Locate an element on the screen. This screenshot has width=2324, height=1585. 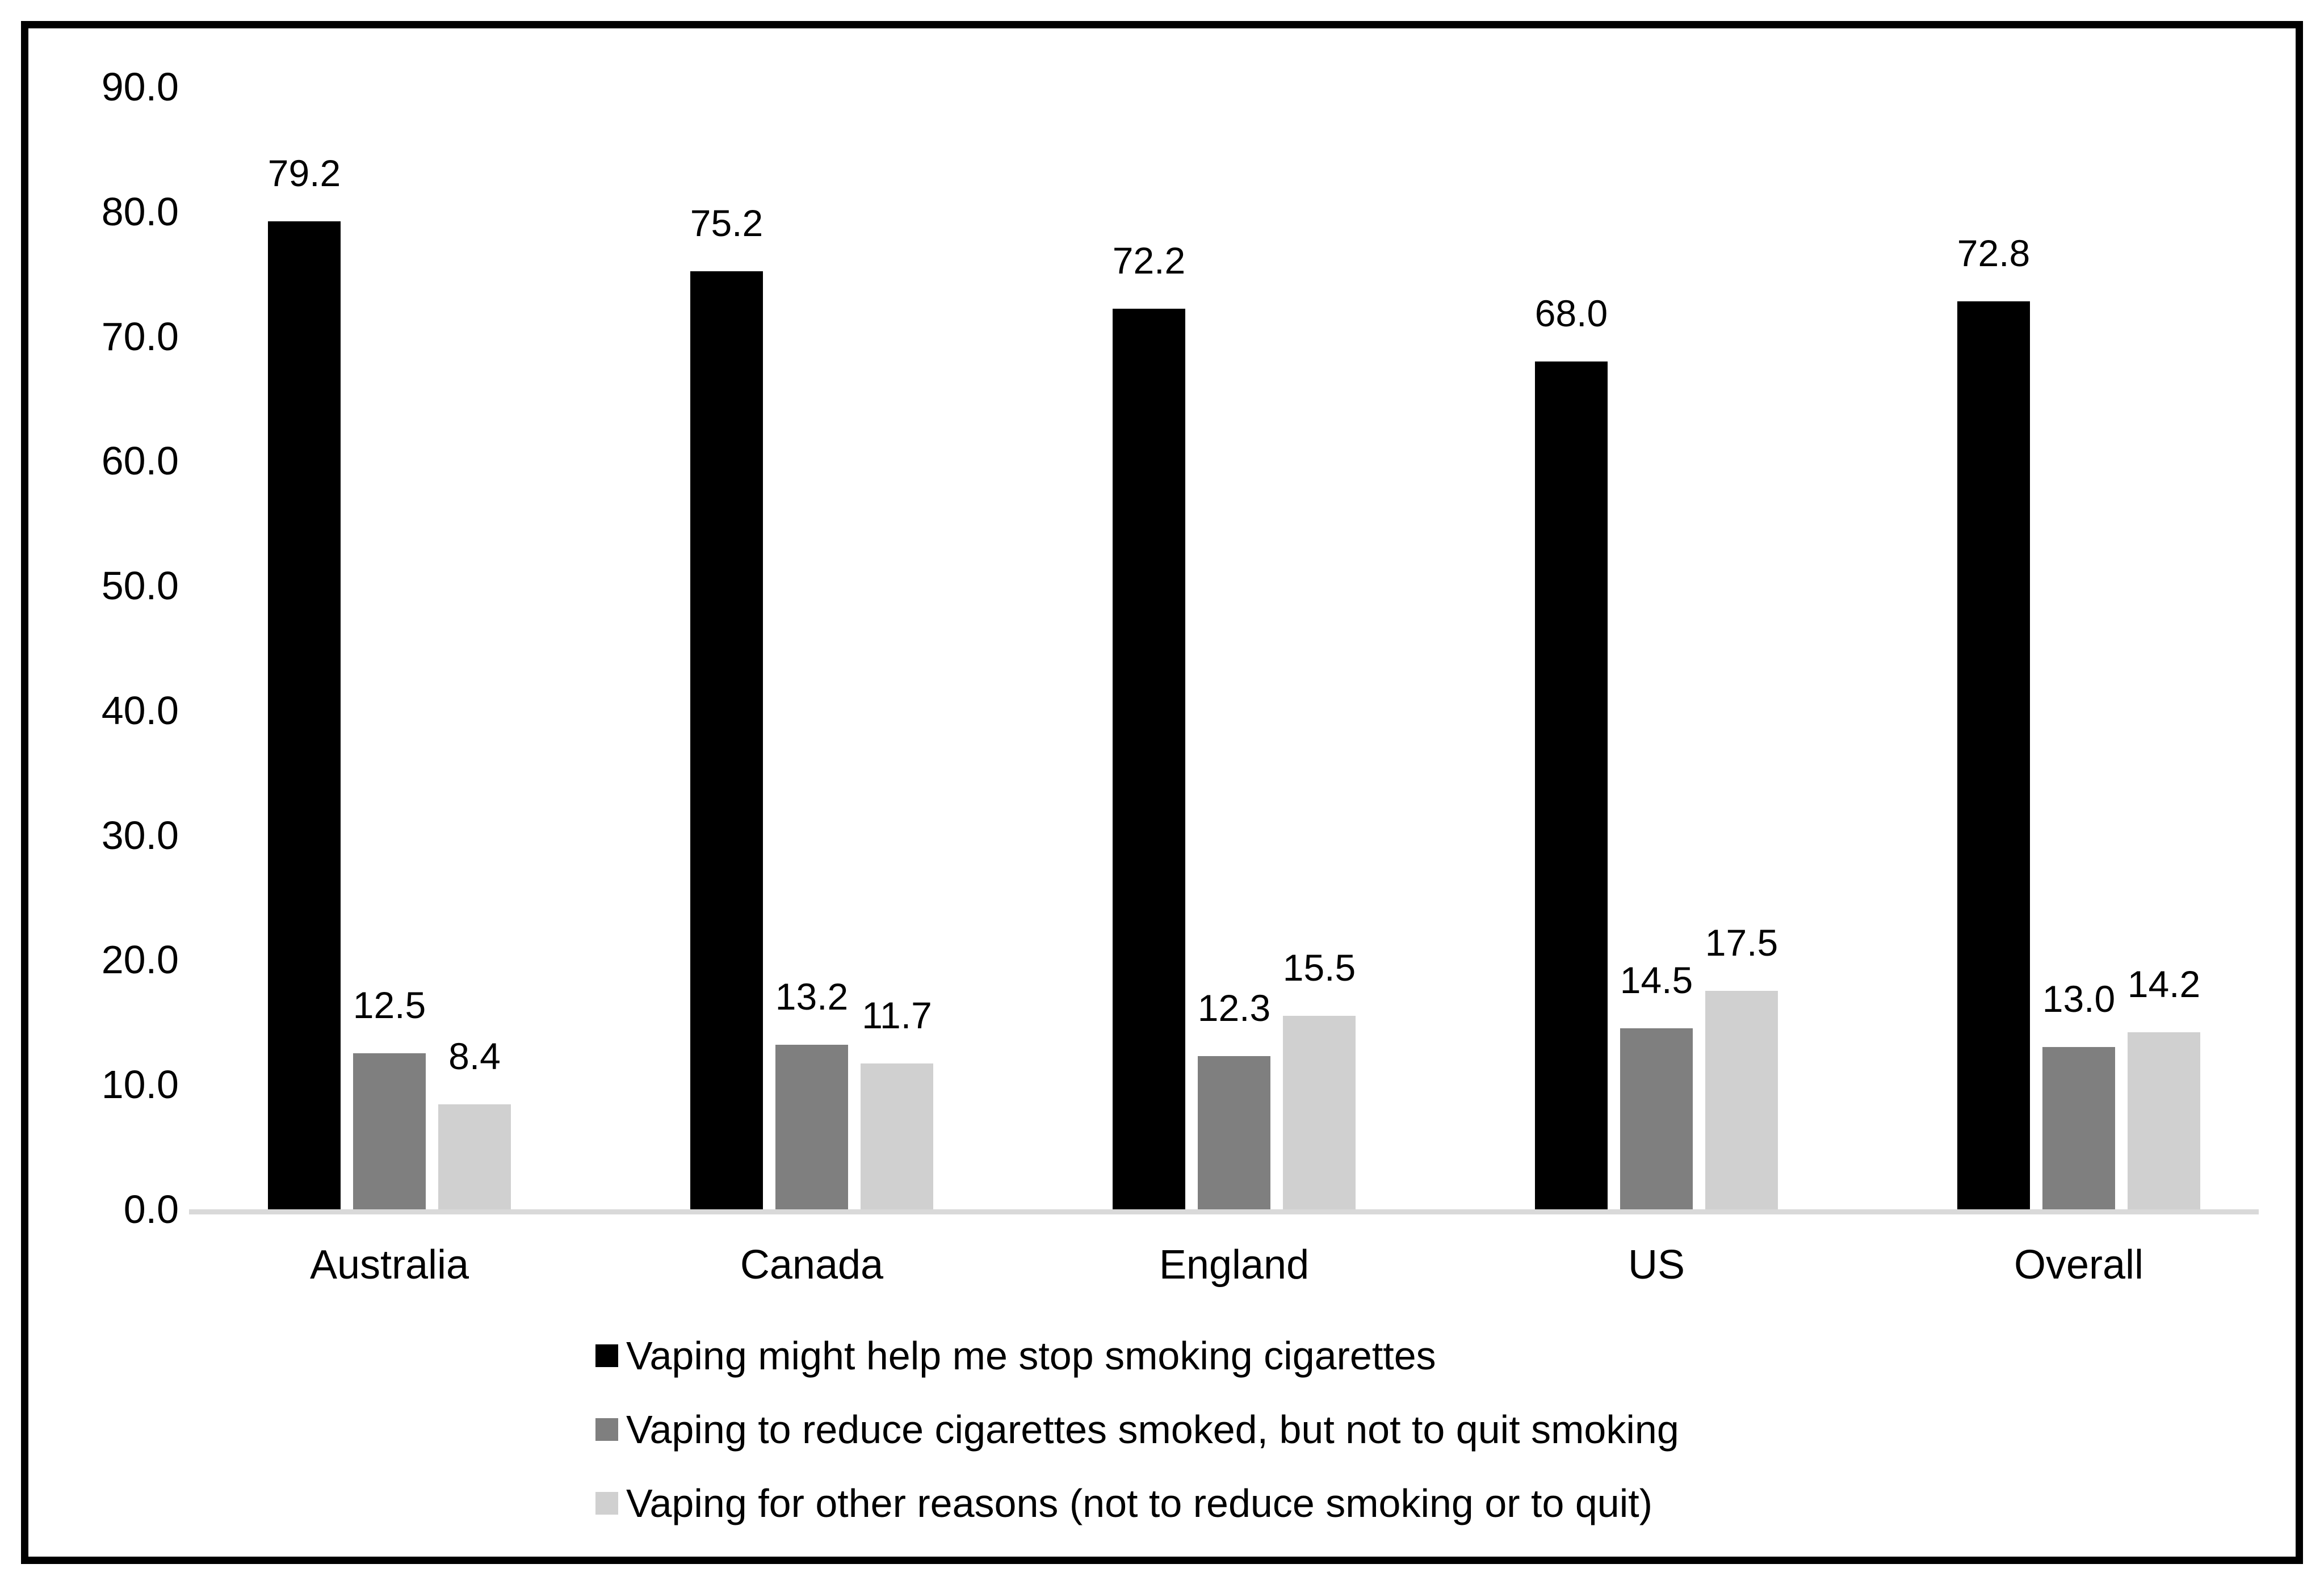
y-tick-label-20.0: 20.0 is located at coordinates (140, 960).